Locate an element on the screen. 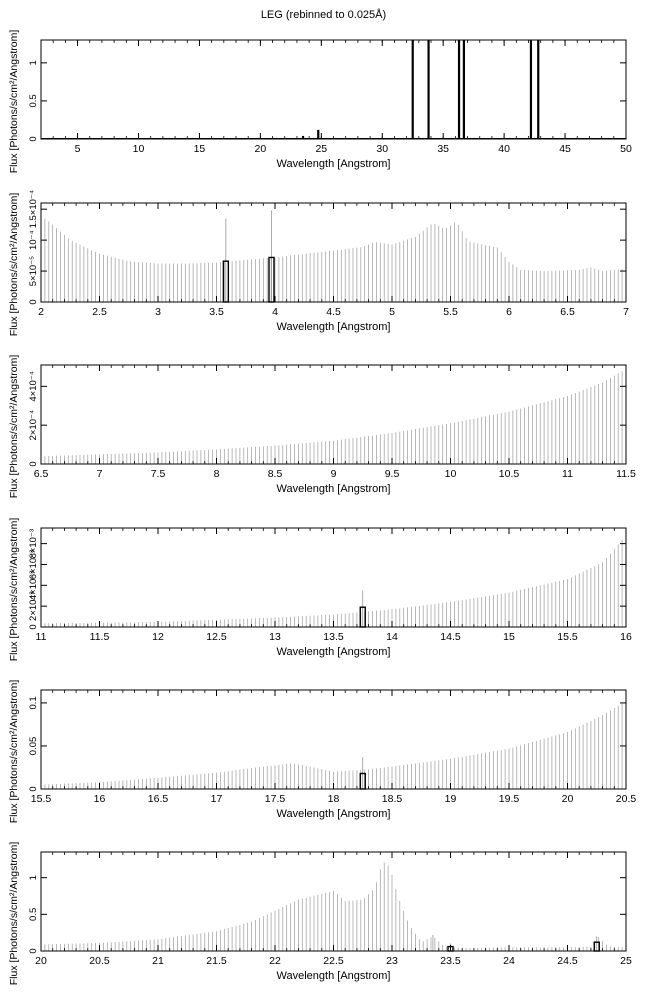 This screenshot has width=647, height=1000. x-tick-label: 22 is located at coordinates (275, 961).